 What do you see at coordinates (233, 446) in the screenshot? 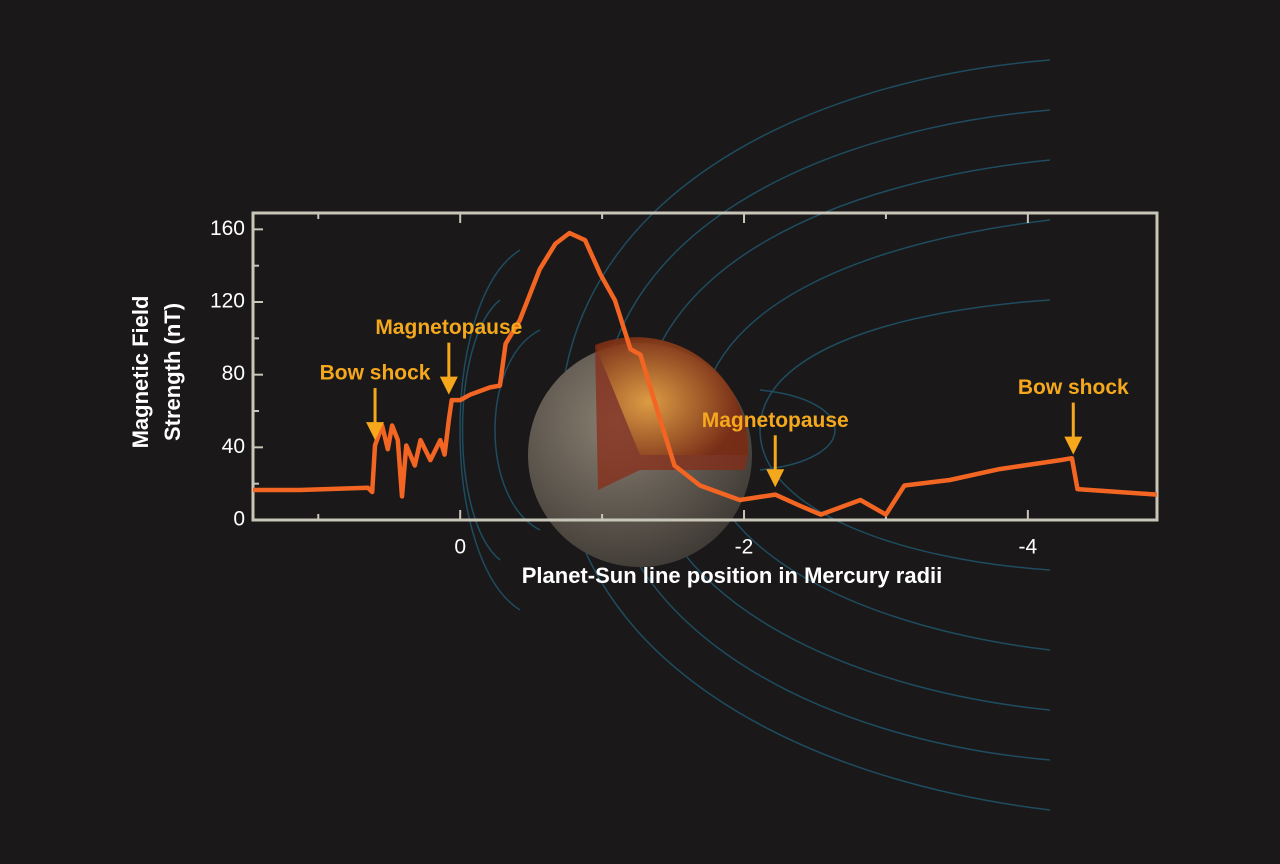
I see `y-tick-label: 40` at bounding box center [233, 446].